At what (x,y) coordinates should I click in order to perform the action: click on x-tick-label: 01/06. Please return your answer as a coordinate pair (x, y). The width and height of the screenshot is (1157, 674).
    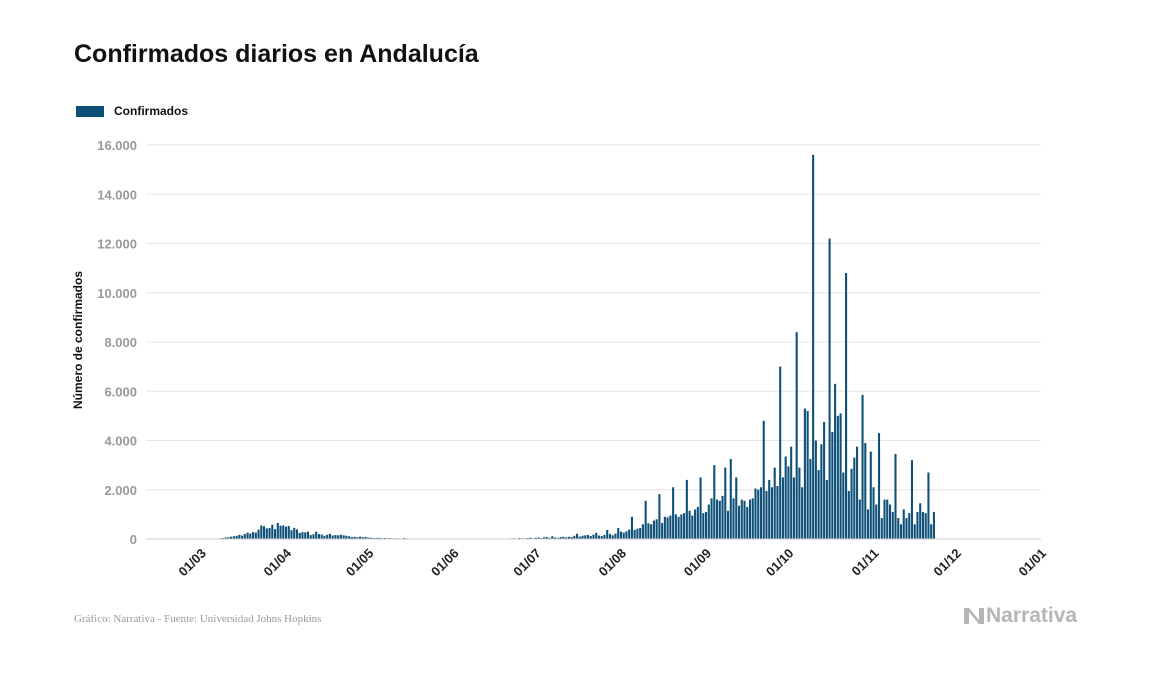
    Looking at the image, I should click on (445, 563).